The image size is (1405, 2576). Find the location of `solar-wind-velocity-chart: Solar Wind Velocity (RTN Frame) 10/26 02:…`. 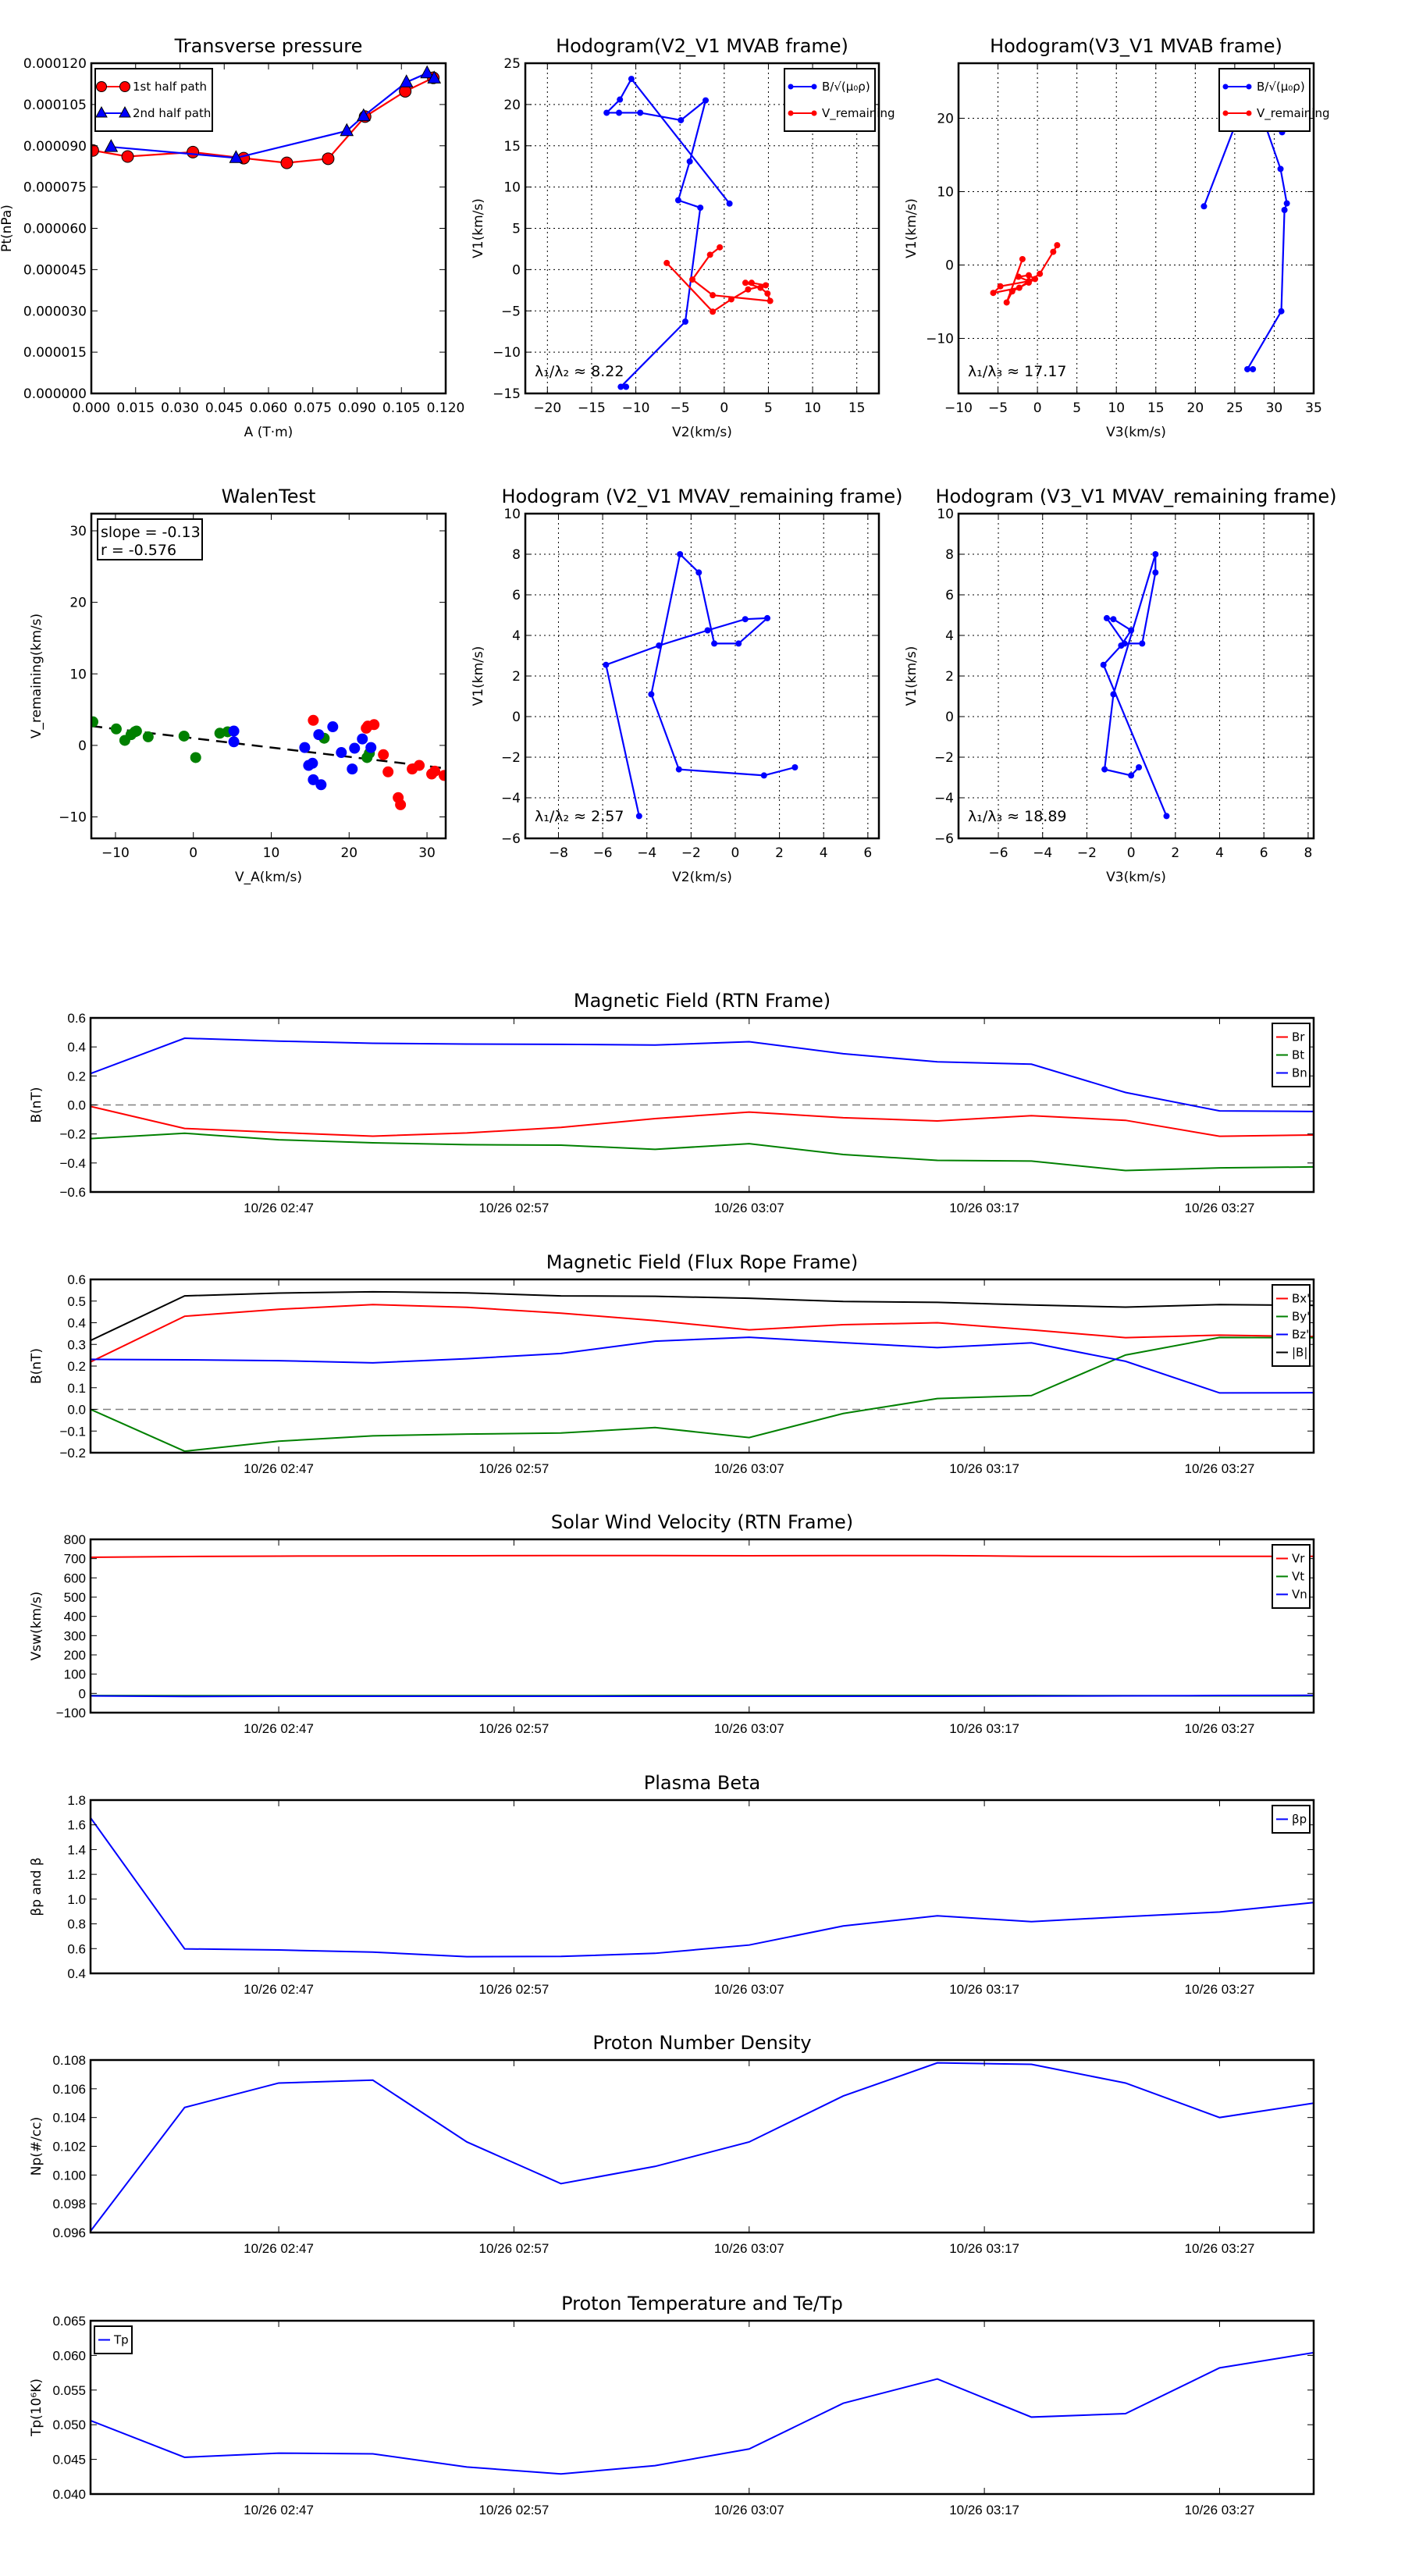

solar-wind-velocity-chart: Solar Wind Velocity (RTN Frame) 10/26 02:… is located at coordinates (672, 1623).